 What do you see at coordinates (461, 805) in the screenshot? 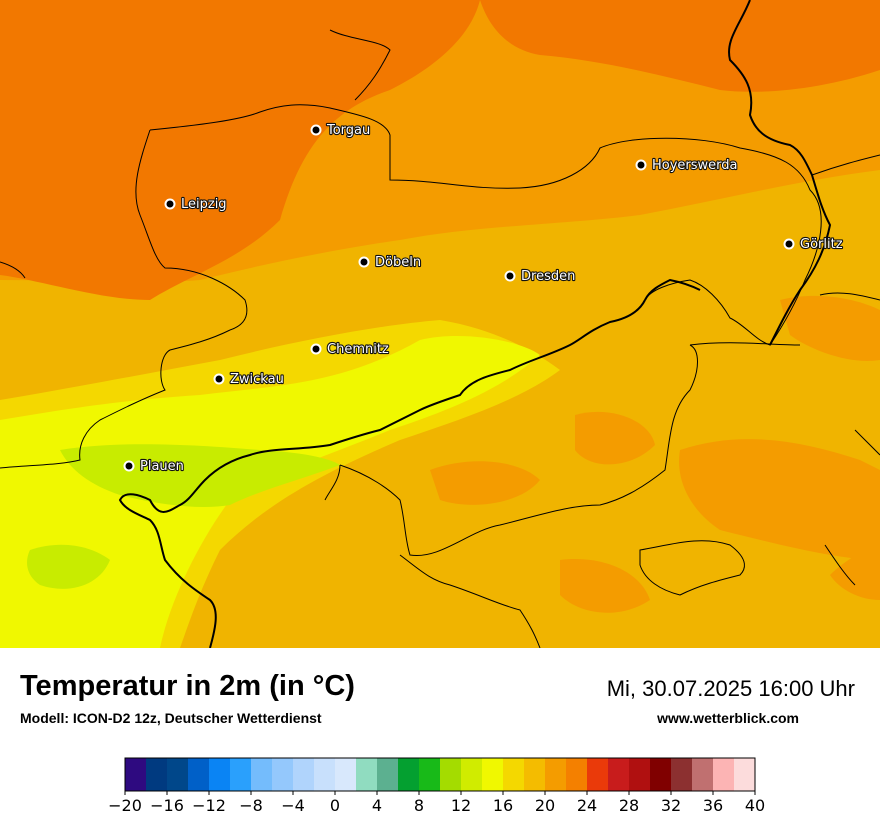
I see `legend-tick-label: 12` at bounding box center [461, 805].